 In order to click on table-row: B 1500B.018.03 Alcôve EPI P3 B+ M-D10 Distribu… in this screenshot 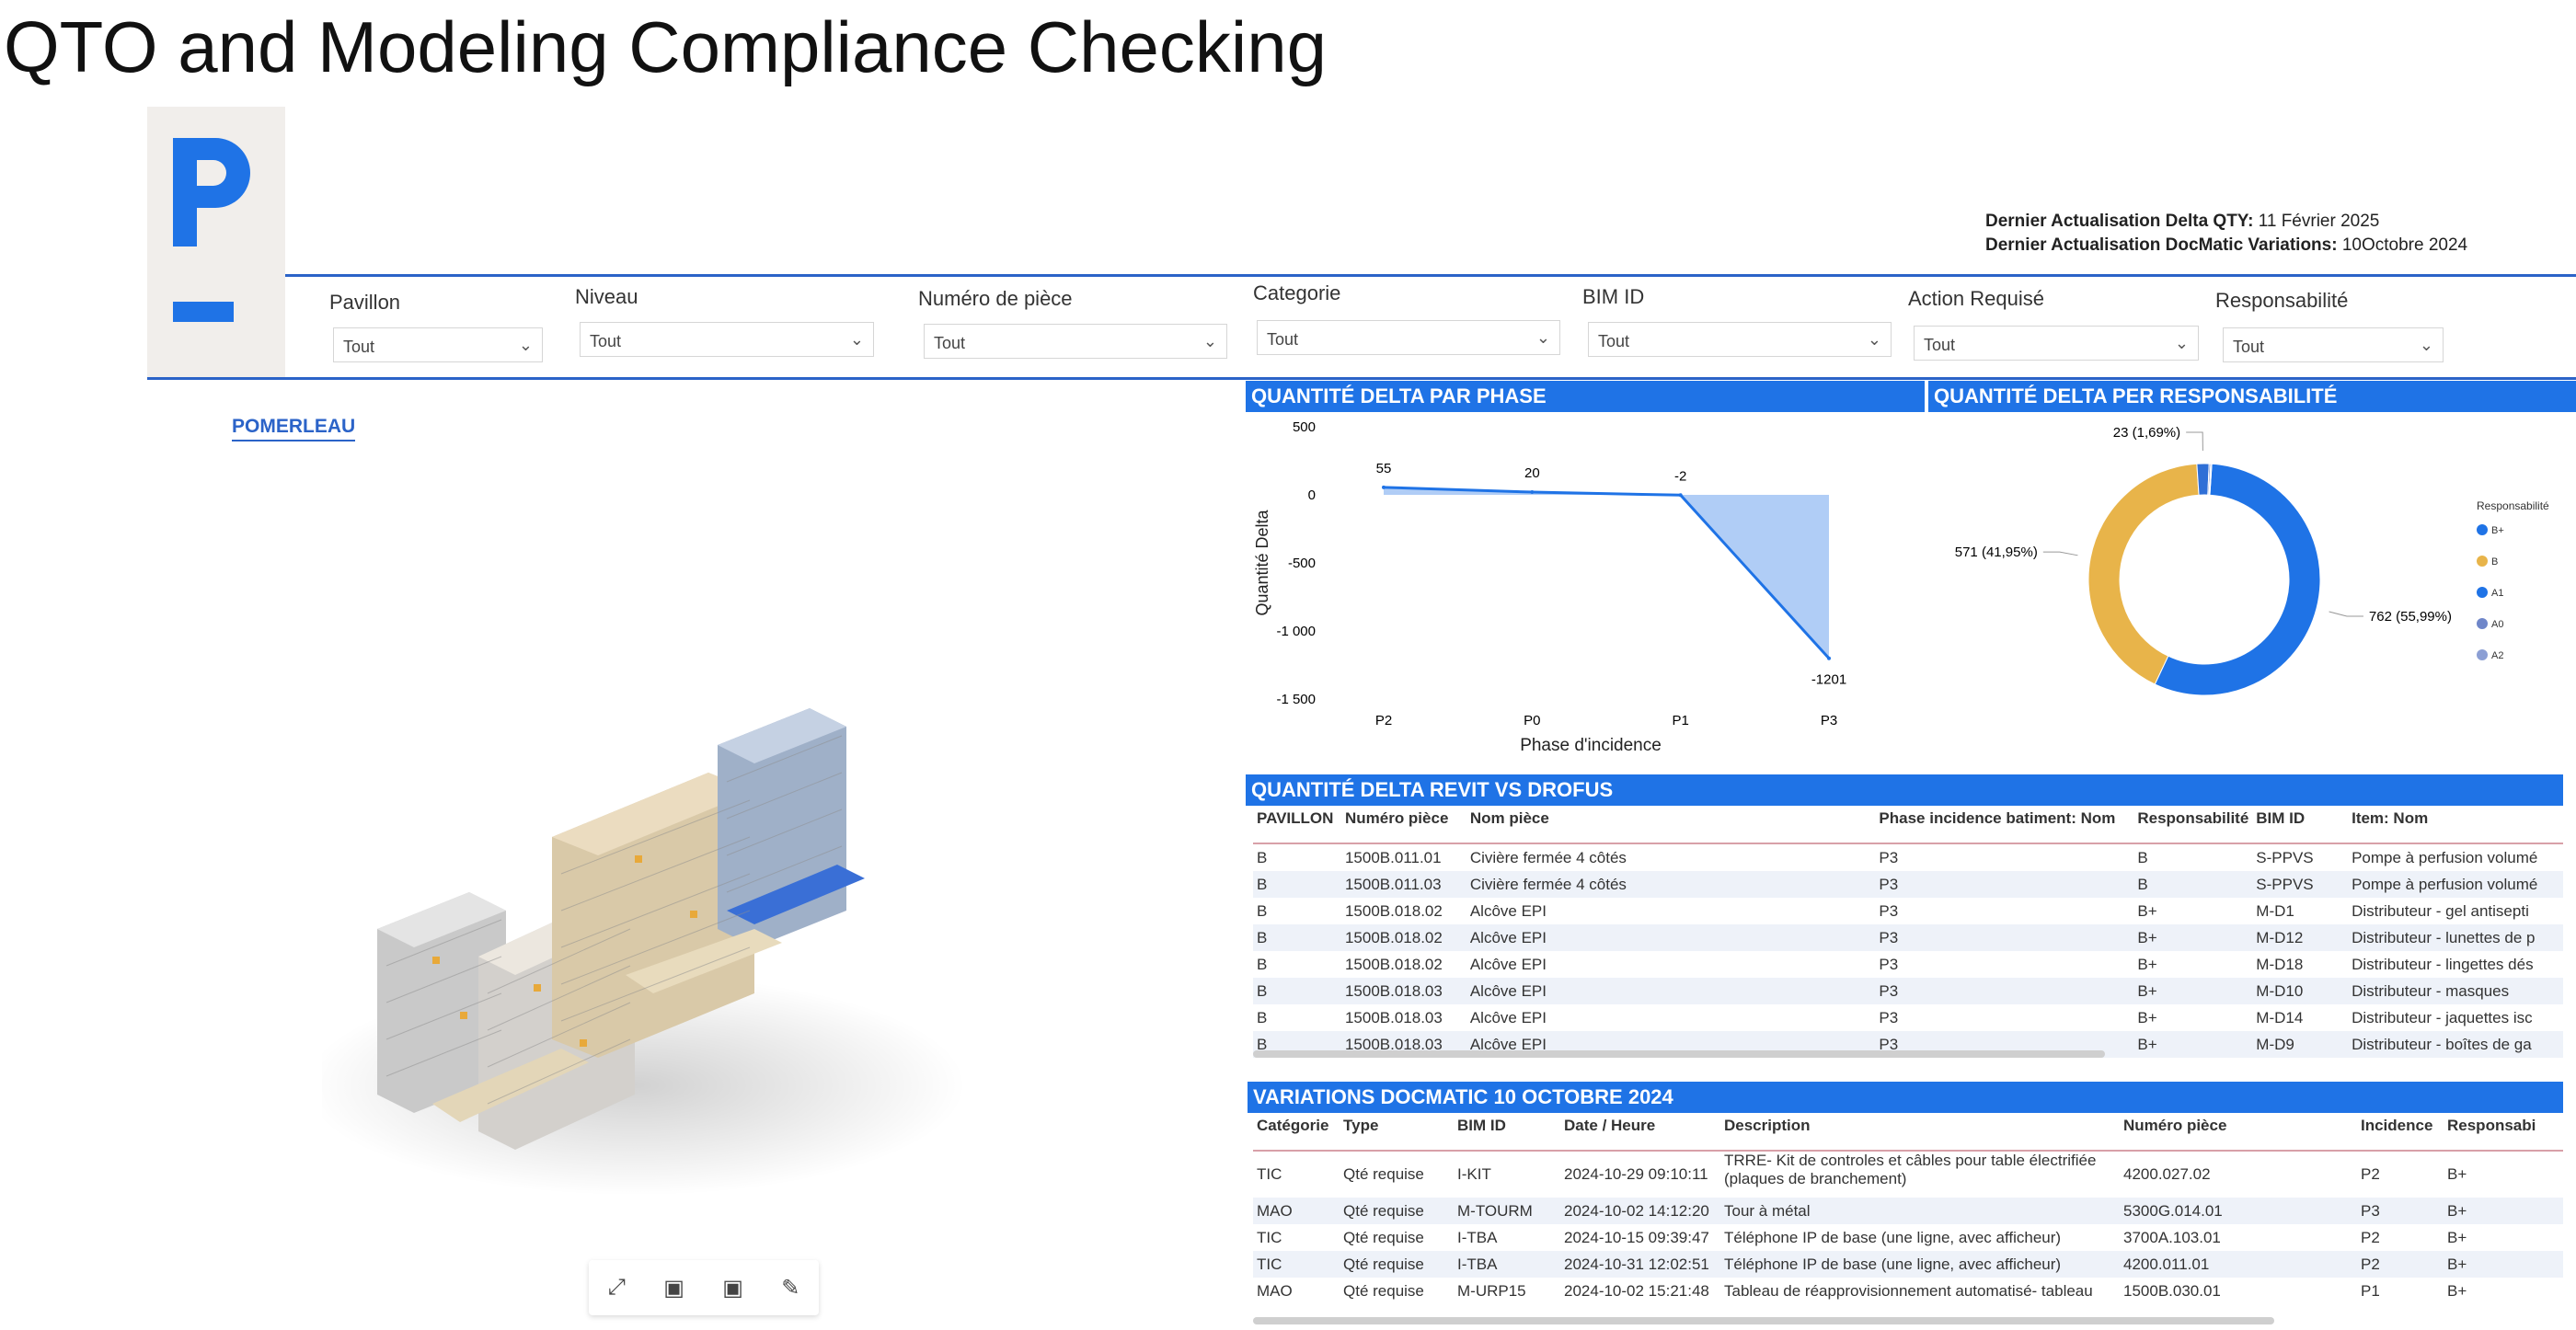, I will do `click(1908, 991)`.